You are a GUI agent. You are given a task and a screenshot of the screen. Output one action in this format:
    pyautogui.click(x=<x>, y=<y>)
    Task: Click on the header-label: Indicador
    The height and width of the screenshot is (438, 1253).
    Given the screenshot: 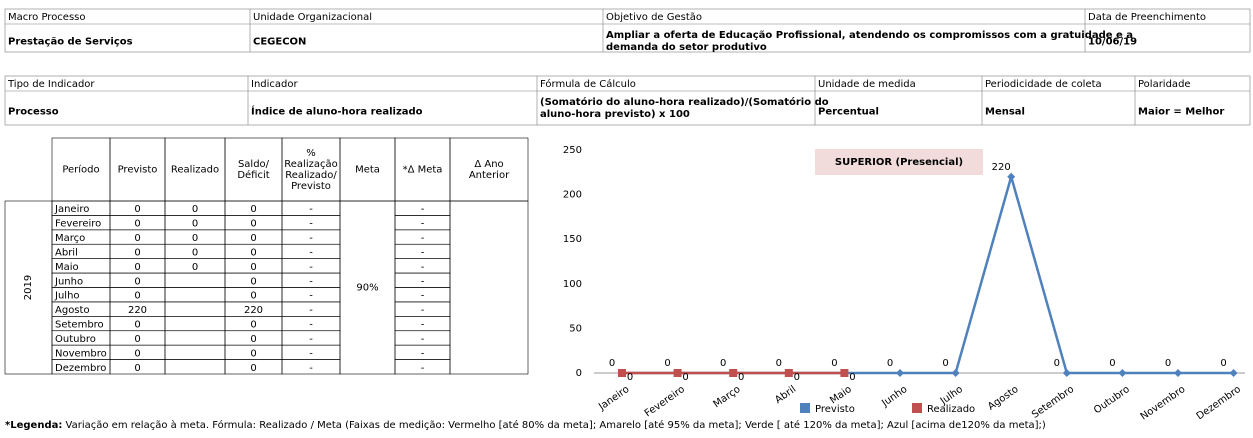 What is the action you would take?
    pyautogui.click(x=275, y=84)
    